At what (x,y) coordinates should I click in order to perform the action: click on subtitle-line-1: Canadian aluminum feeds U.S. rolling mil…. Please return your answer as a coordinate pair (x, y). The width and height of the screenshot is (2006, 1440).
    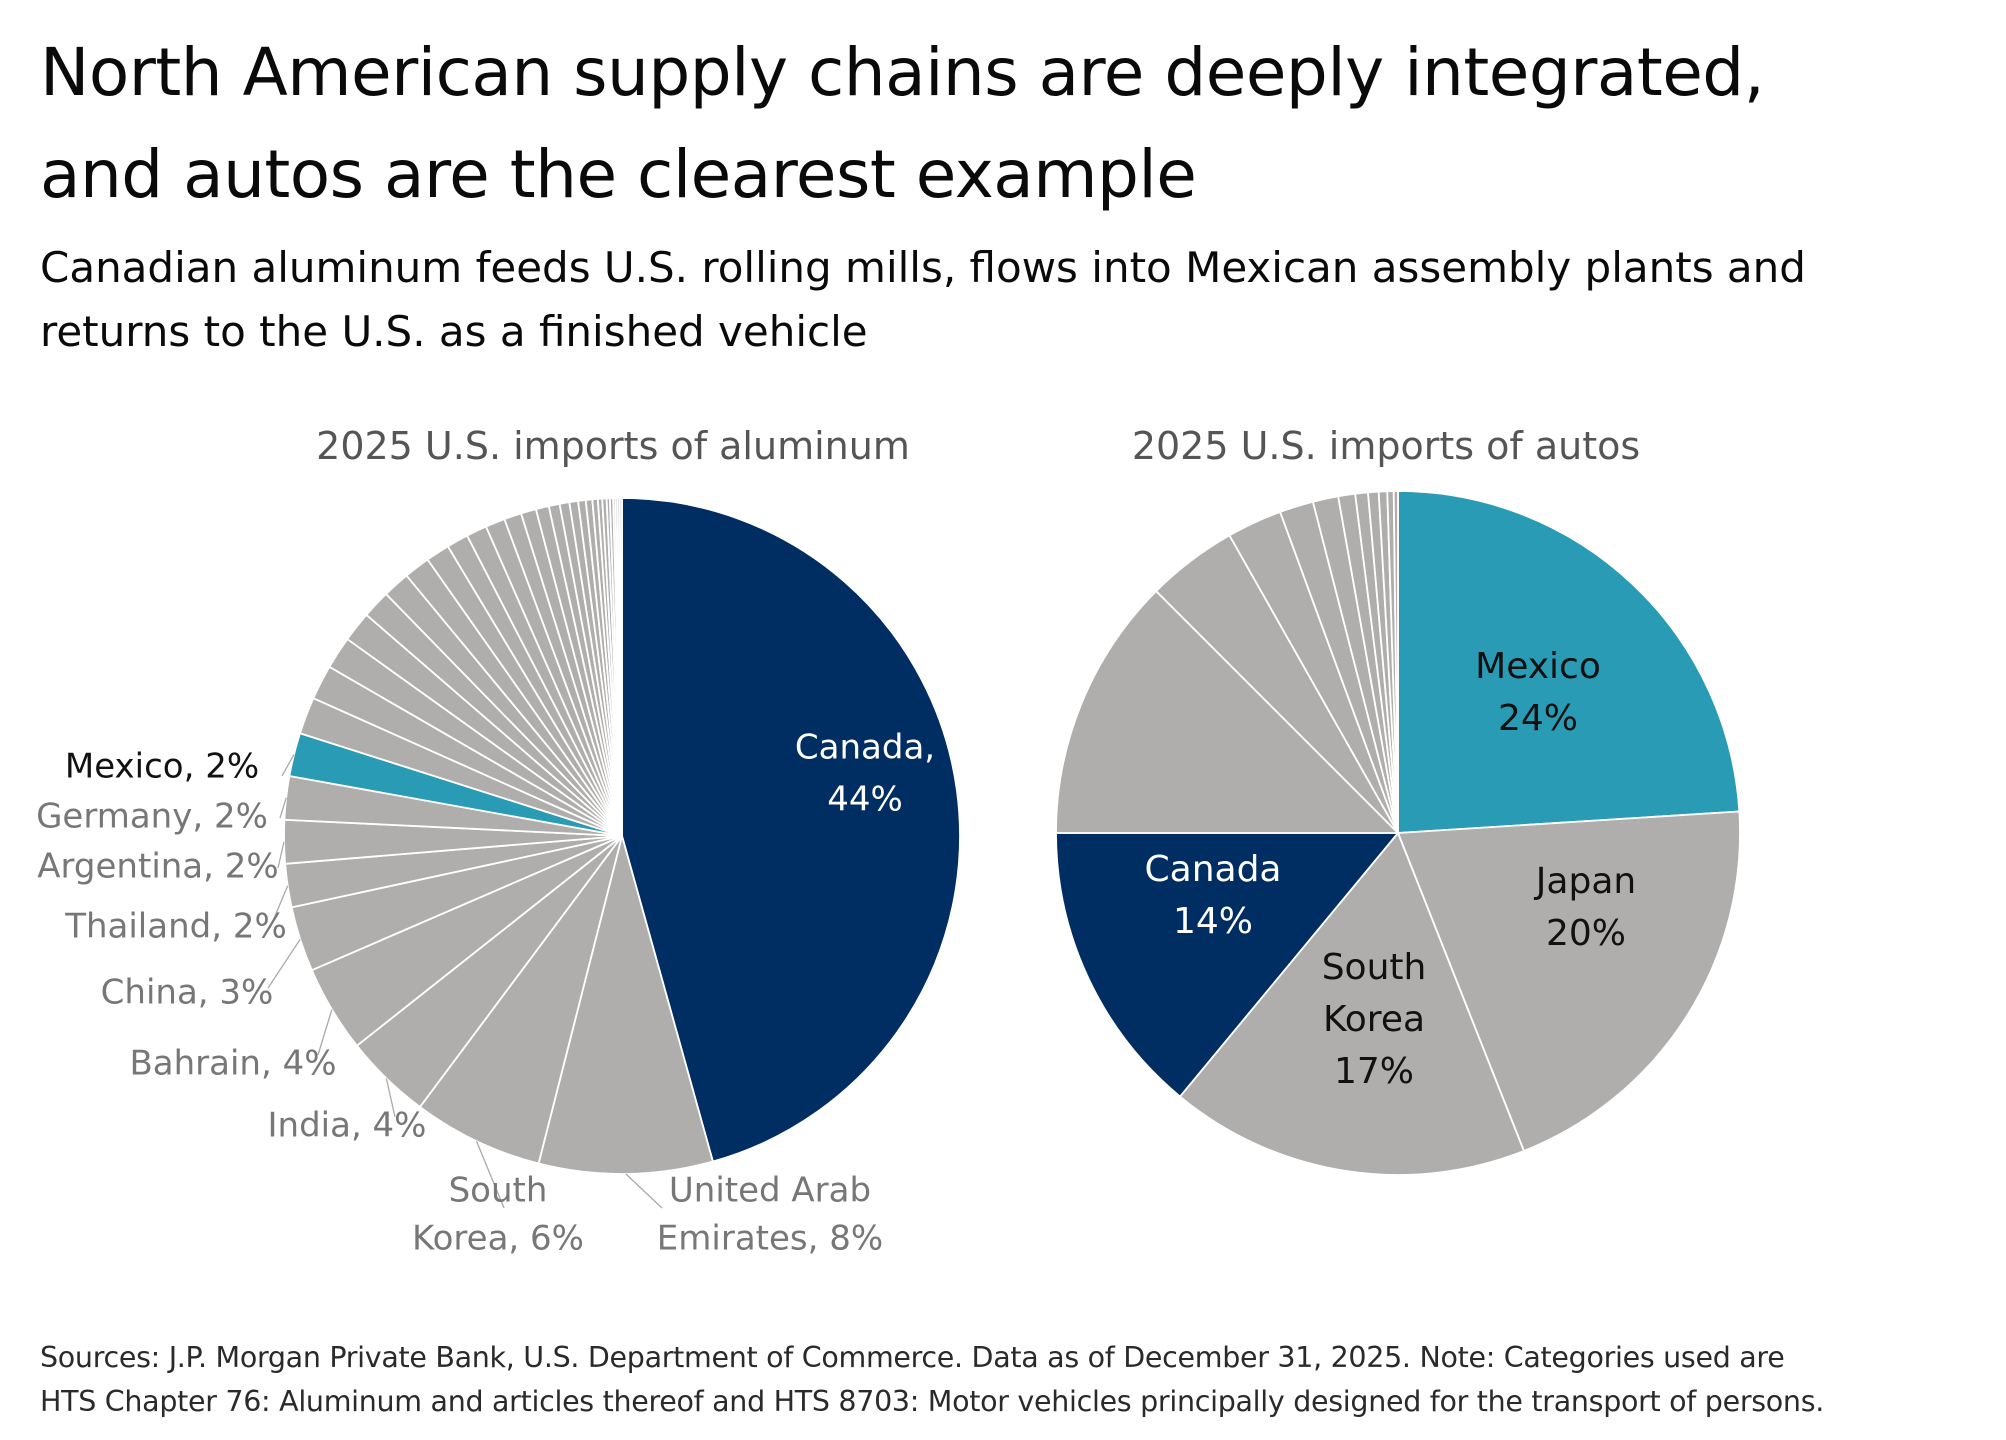
    Looking at the image, I should click on (923, 267).